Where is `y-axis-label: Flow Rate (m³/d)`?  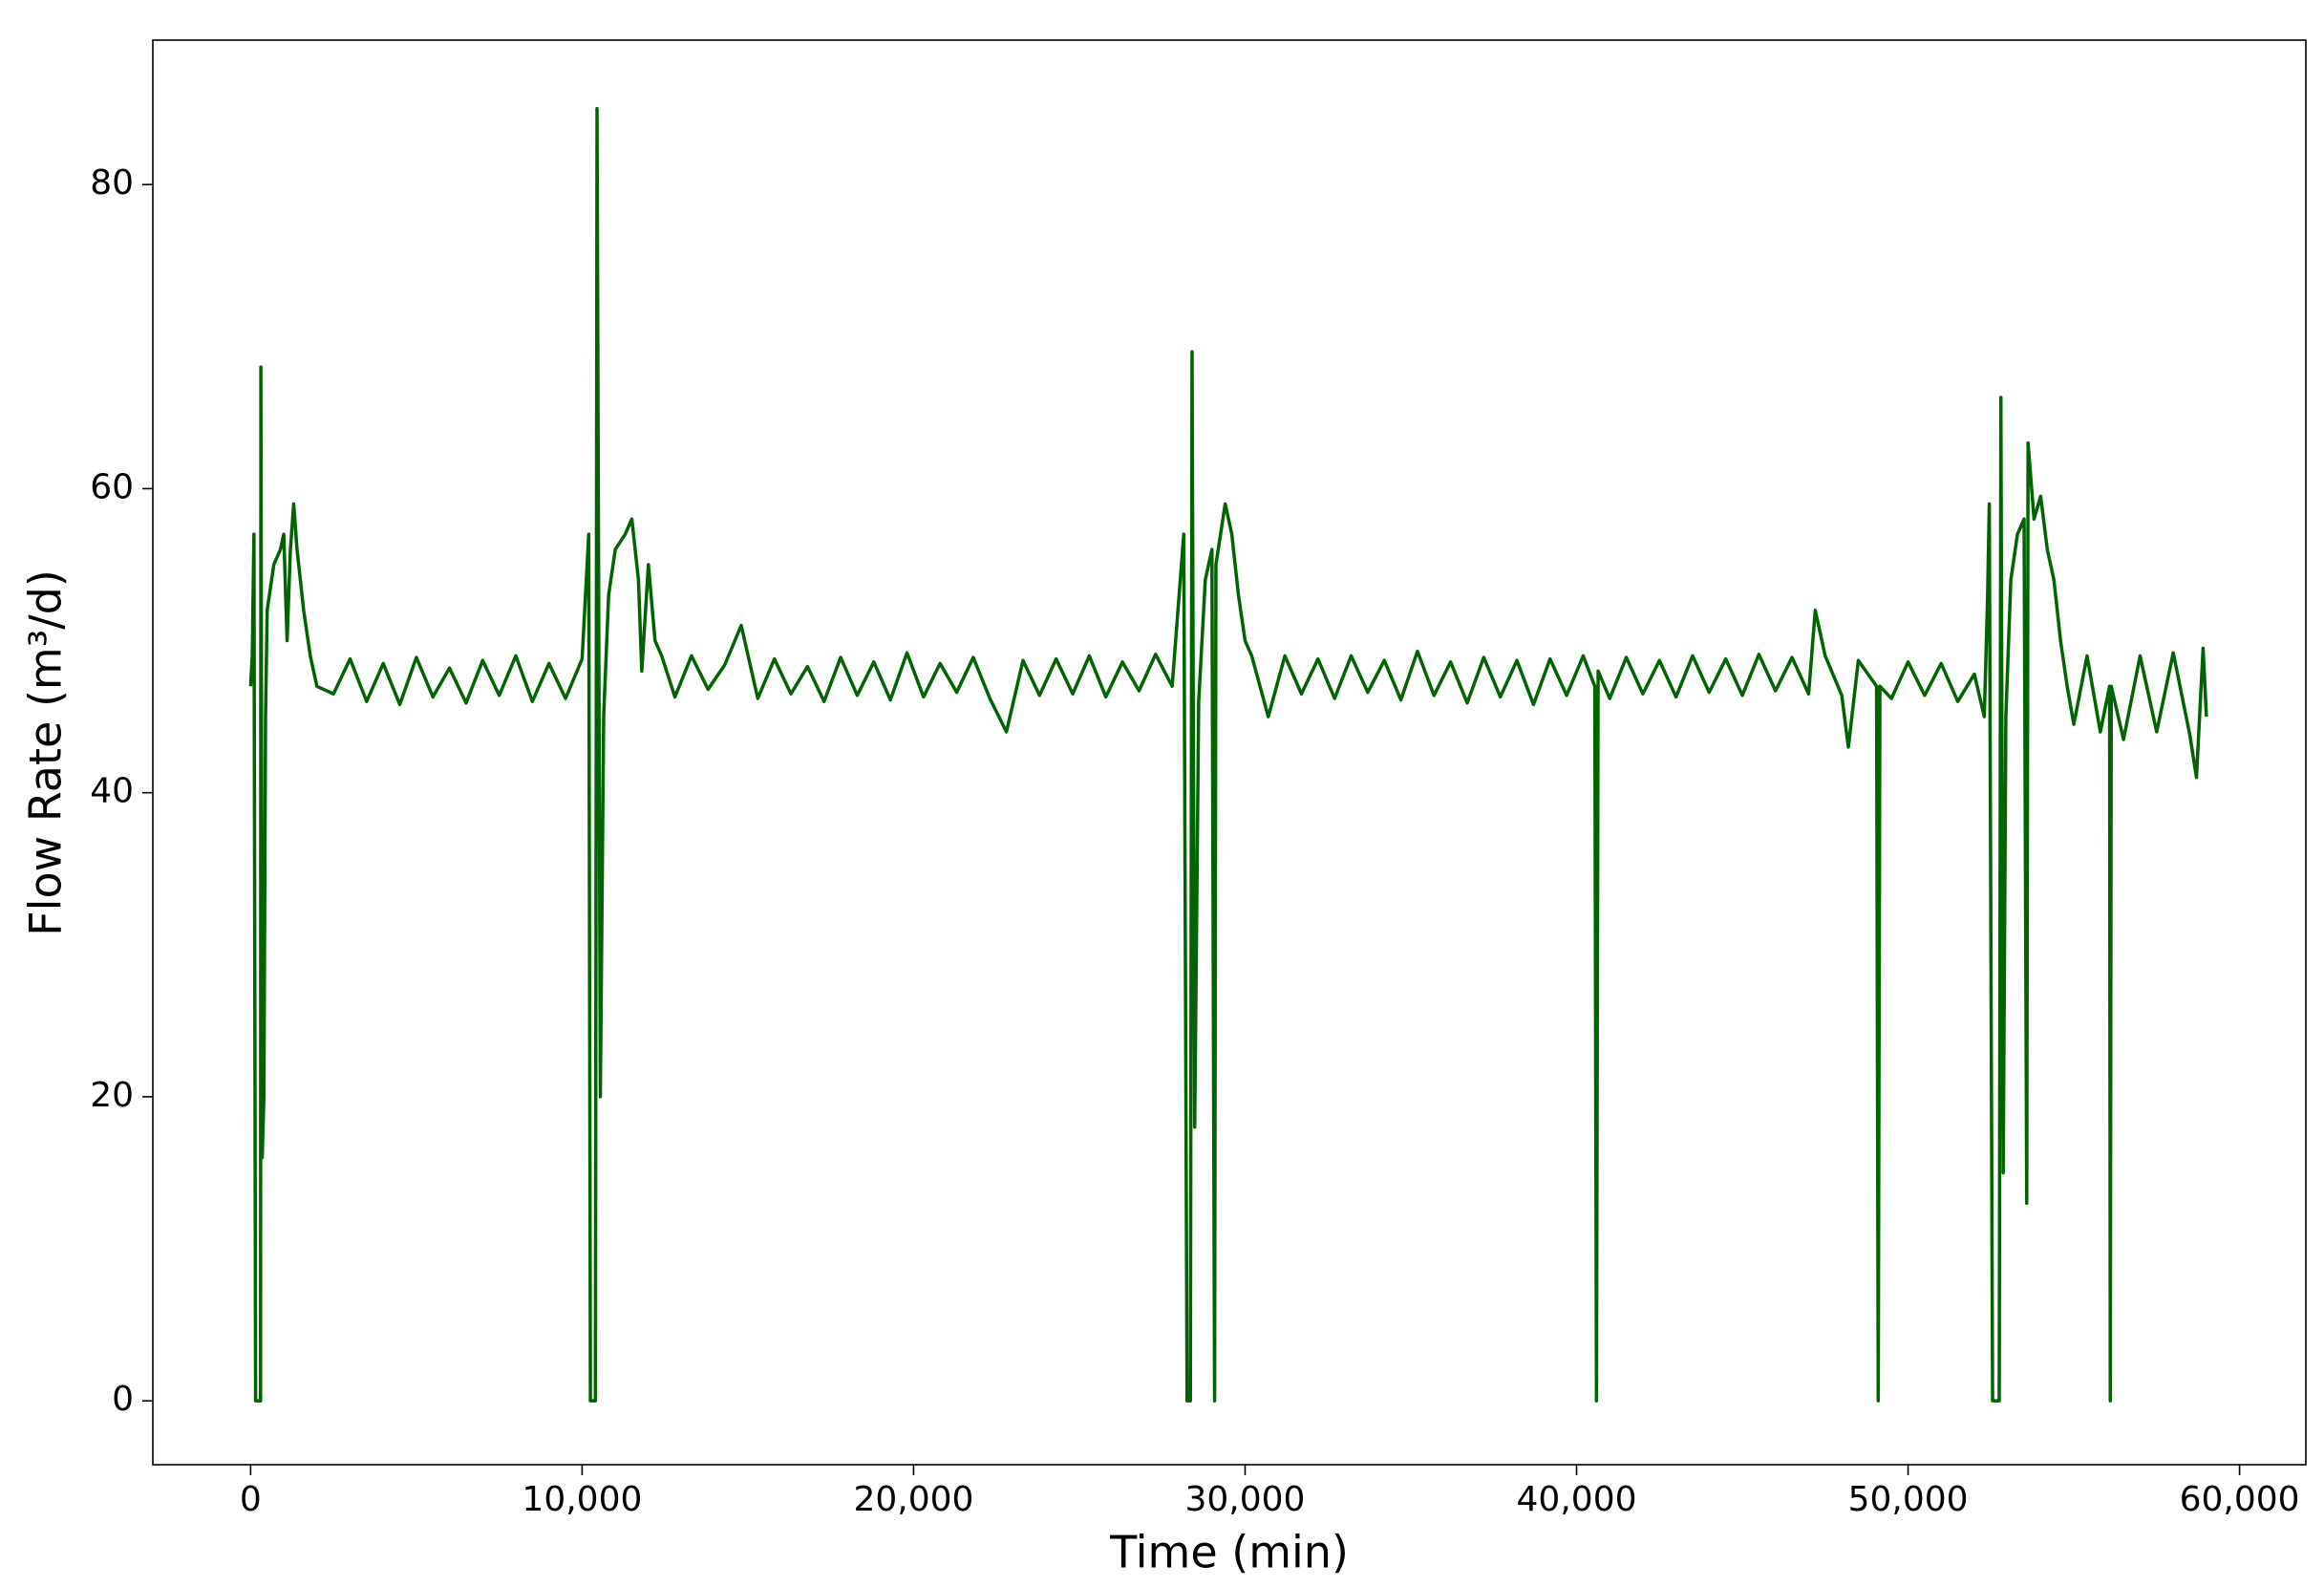 y-axis-label: Flow Rate (m³/d) is located at coordinates (46, 752).